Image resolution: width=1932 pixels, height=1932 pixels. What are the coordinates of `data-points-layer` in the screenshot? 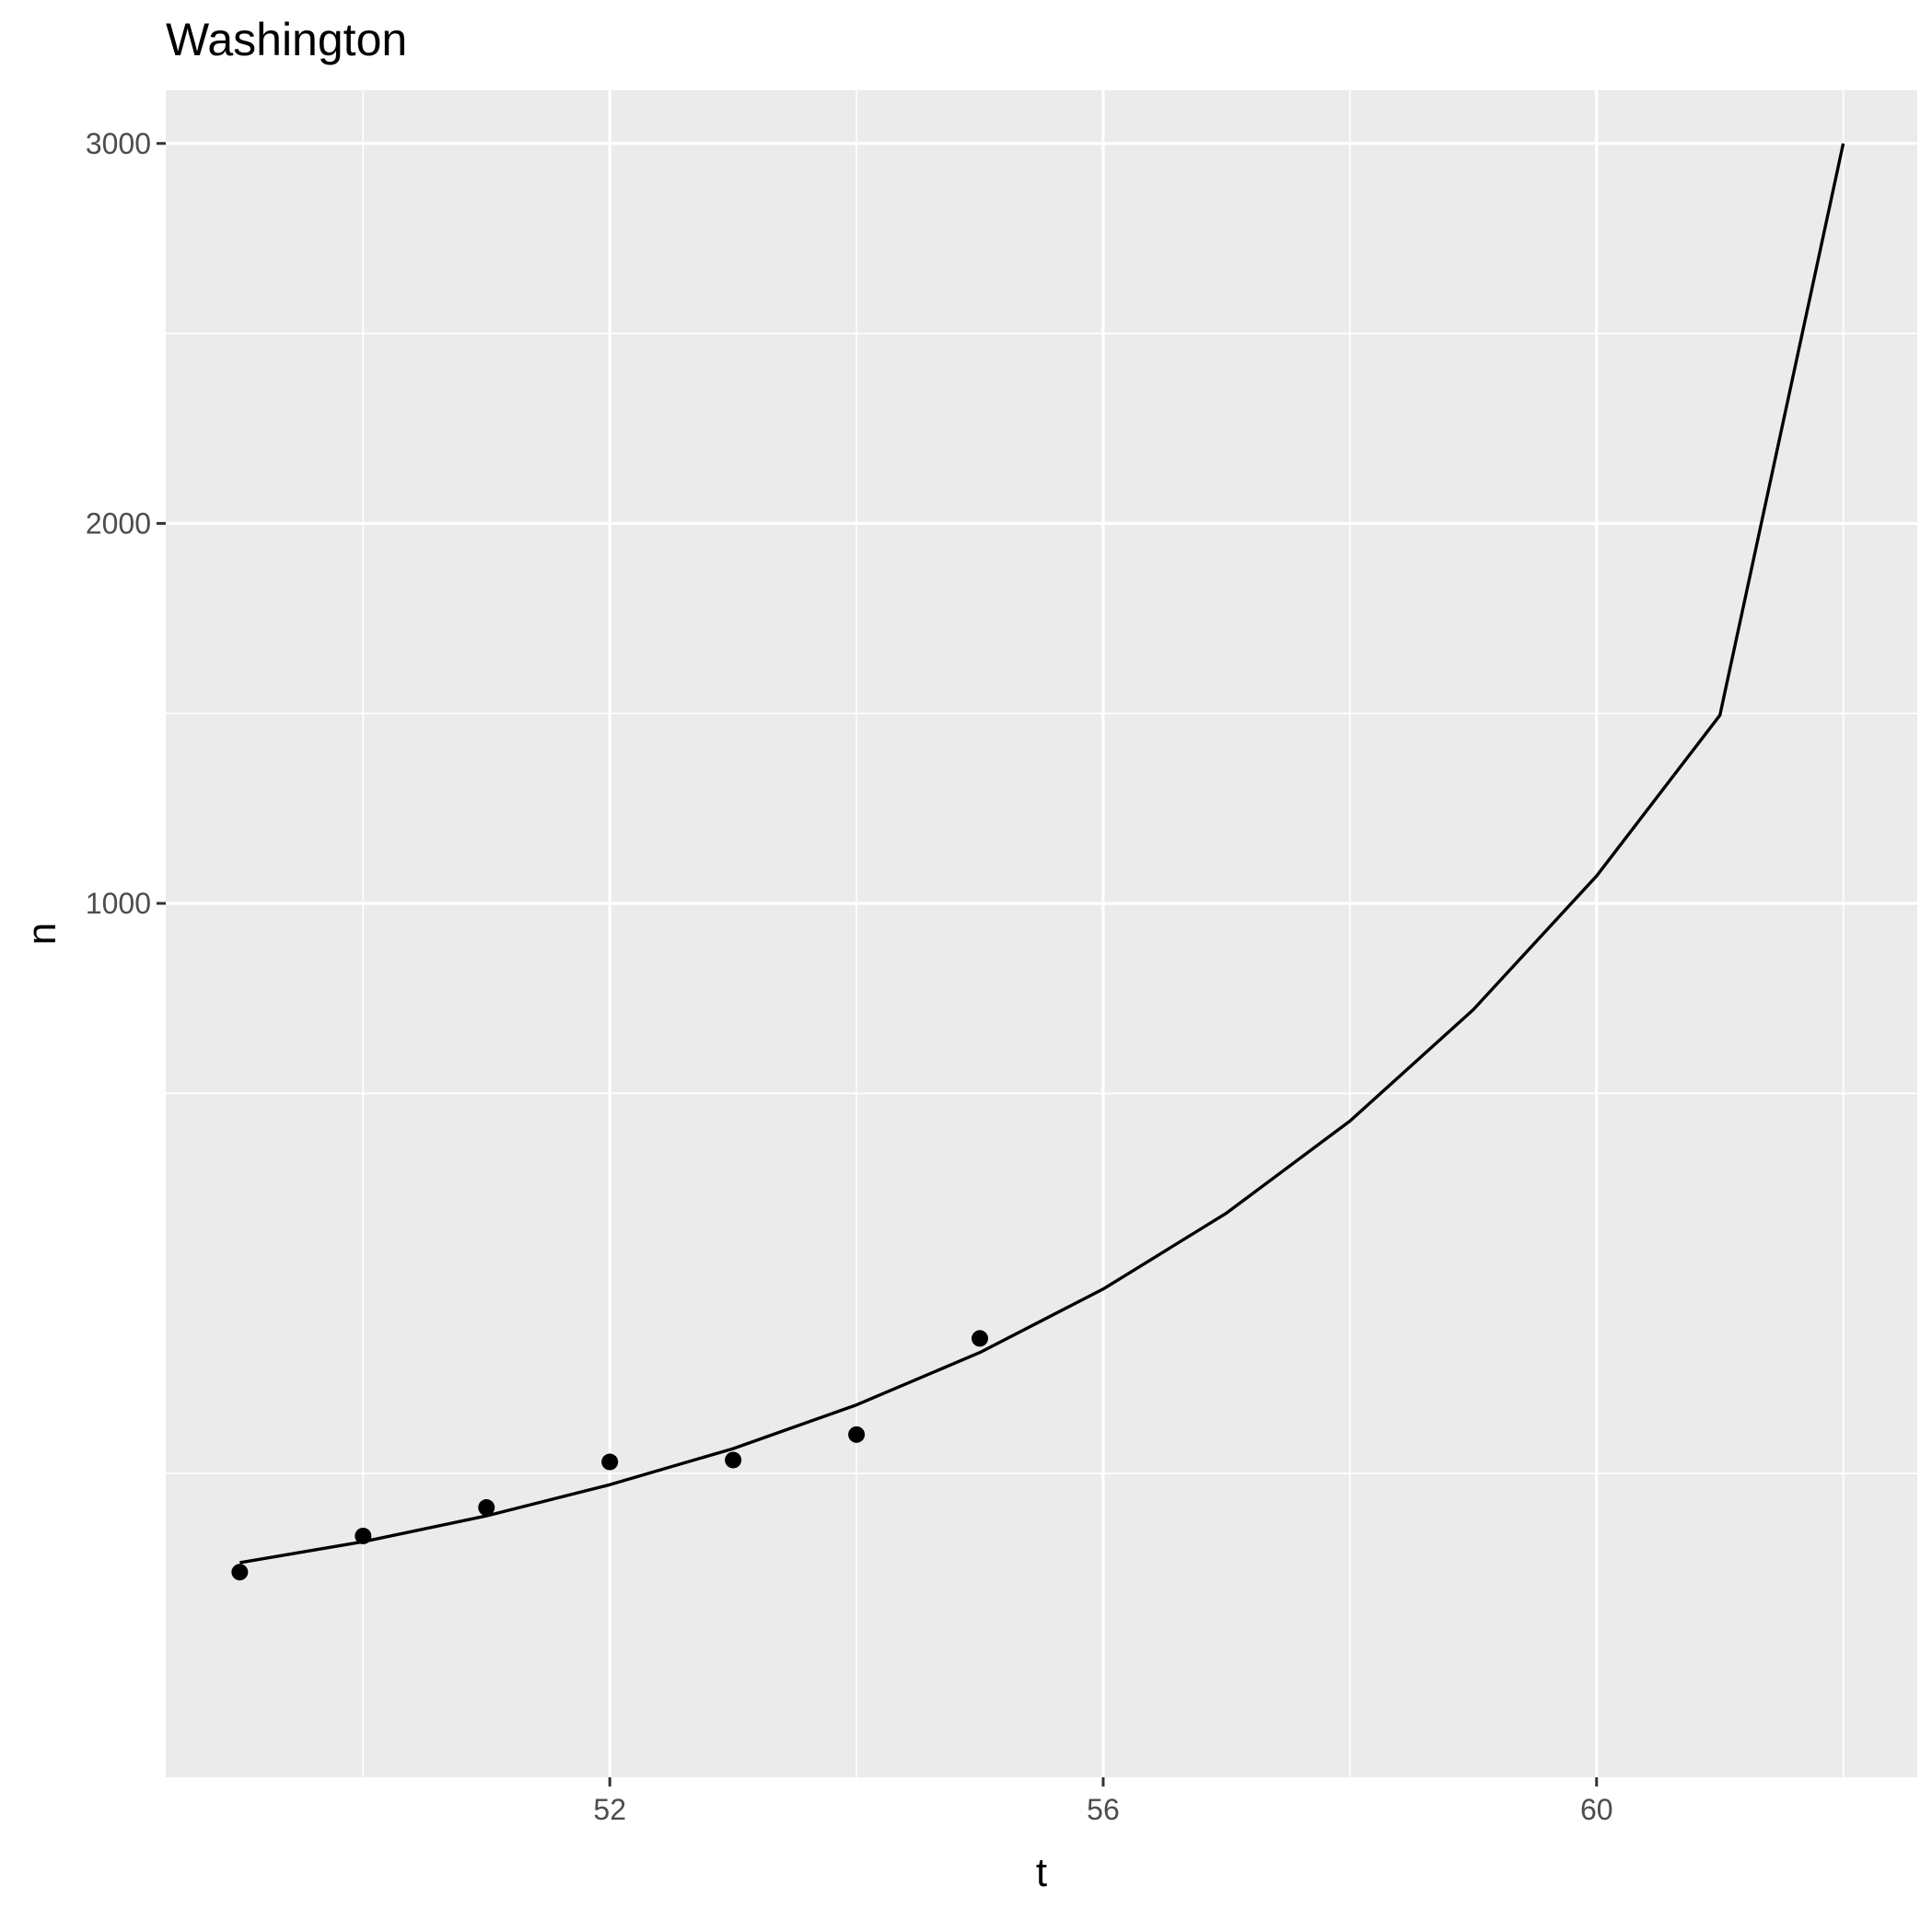 It's located at (610, 1455).